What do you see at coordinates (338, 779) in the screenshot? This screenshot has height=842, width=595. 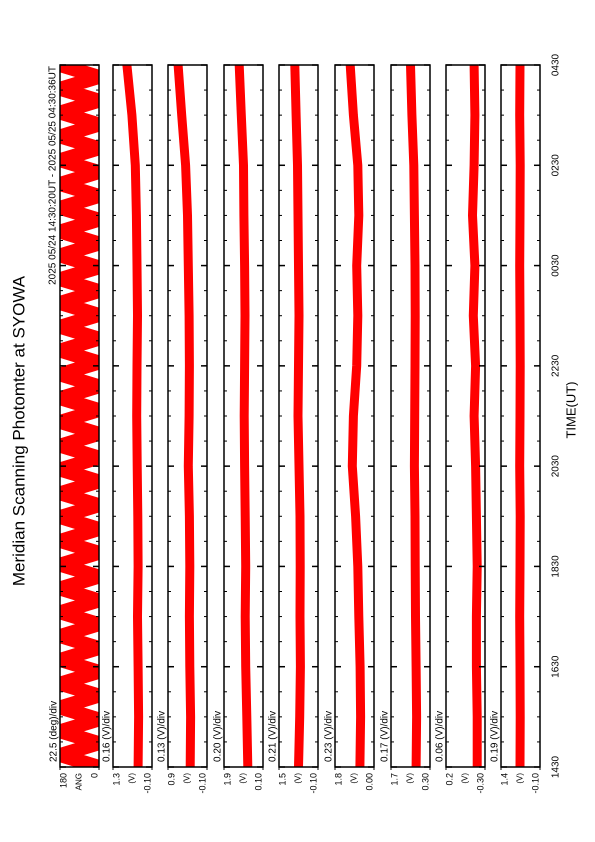 I see `y-tick-label: 1.8` at bounding box center [338, 779].